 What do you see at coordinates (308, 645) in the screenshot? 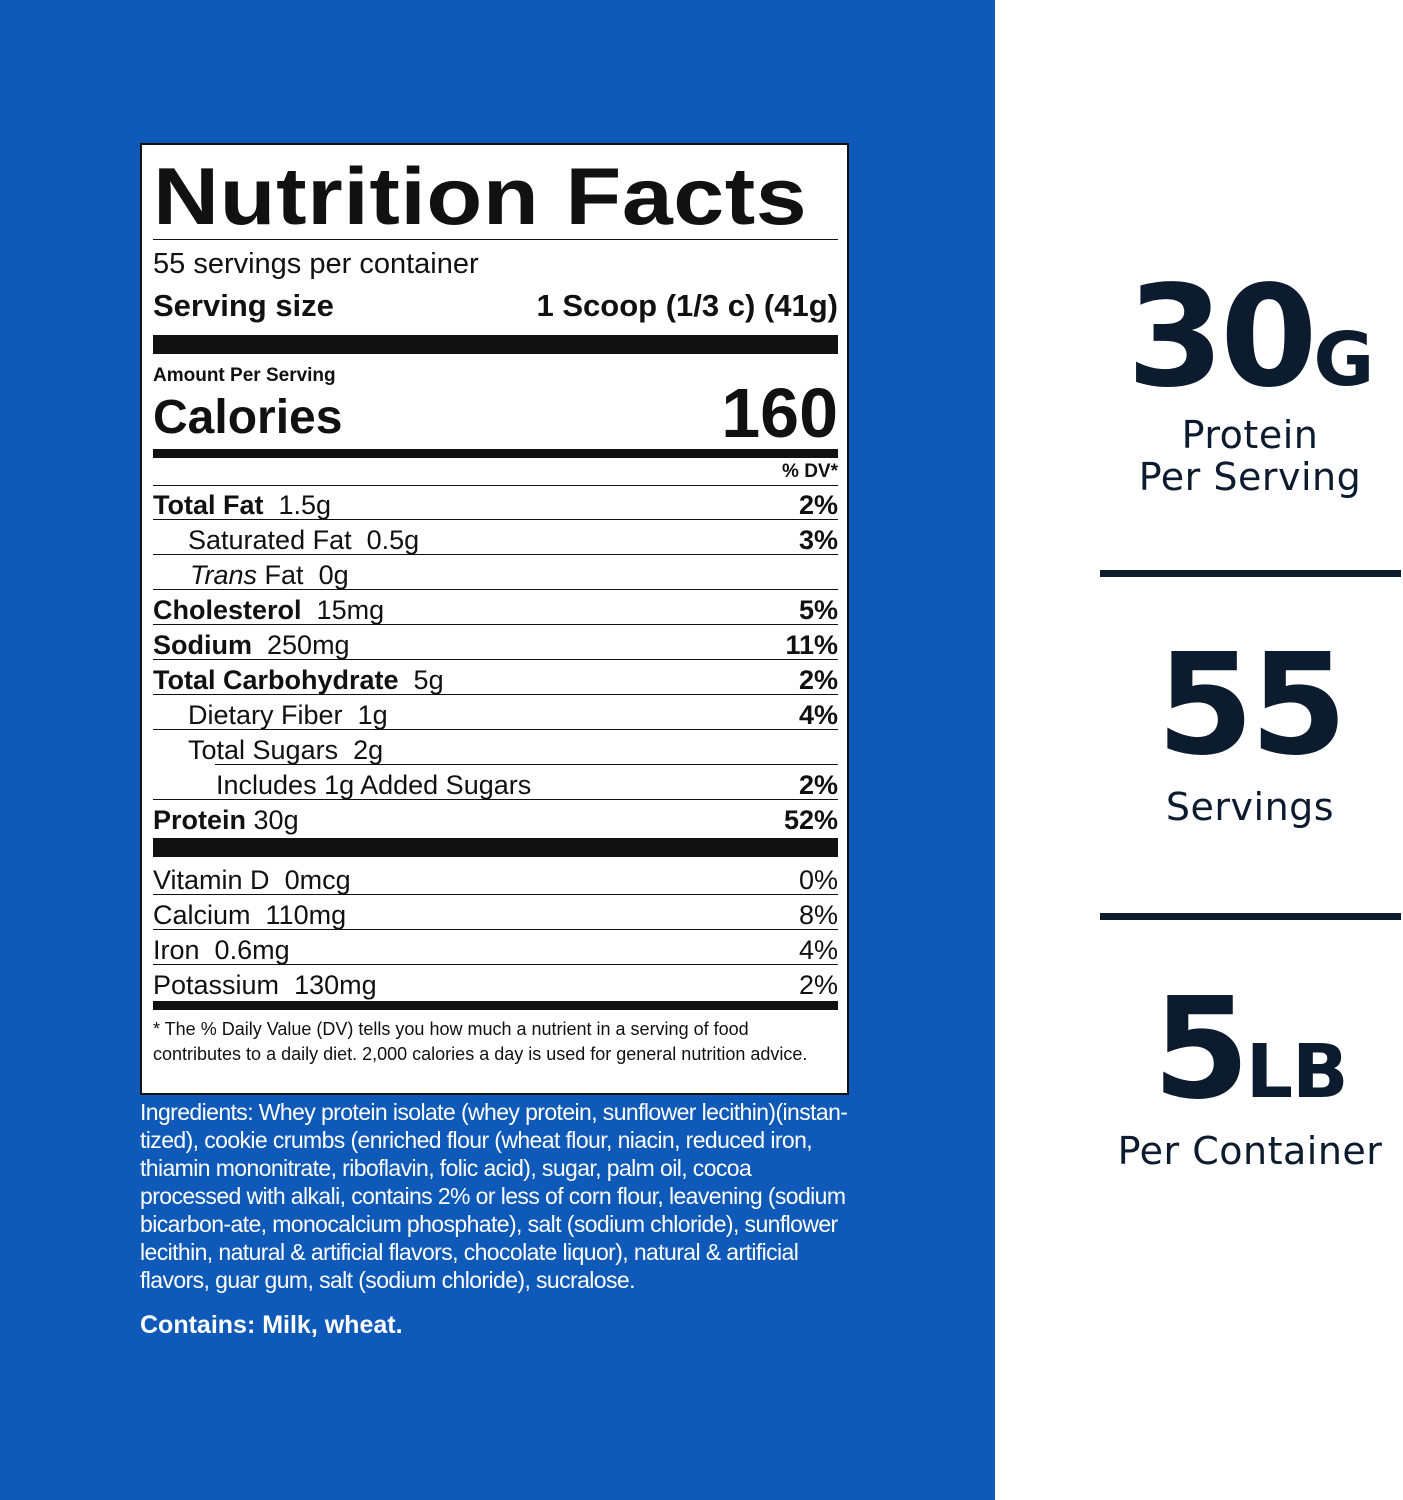
I see `nutrient-amount: 250mg` at bounding box center [308, 645].